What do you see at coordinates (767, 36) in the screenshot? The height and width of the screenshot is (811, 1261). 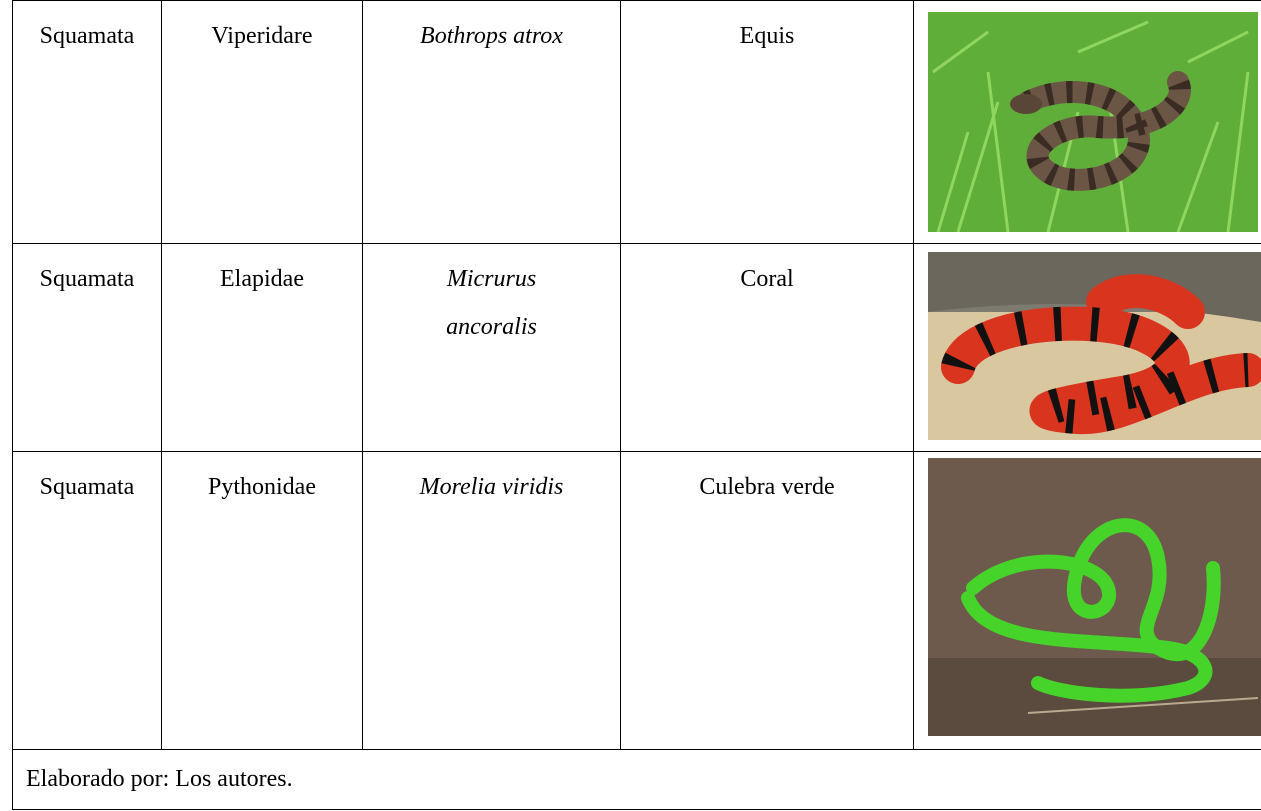 I see `common-name-cell: Equis` at bounding box center [767, 36].